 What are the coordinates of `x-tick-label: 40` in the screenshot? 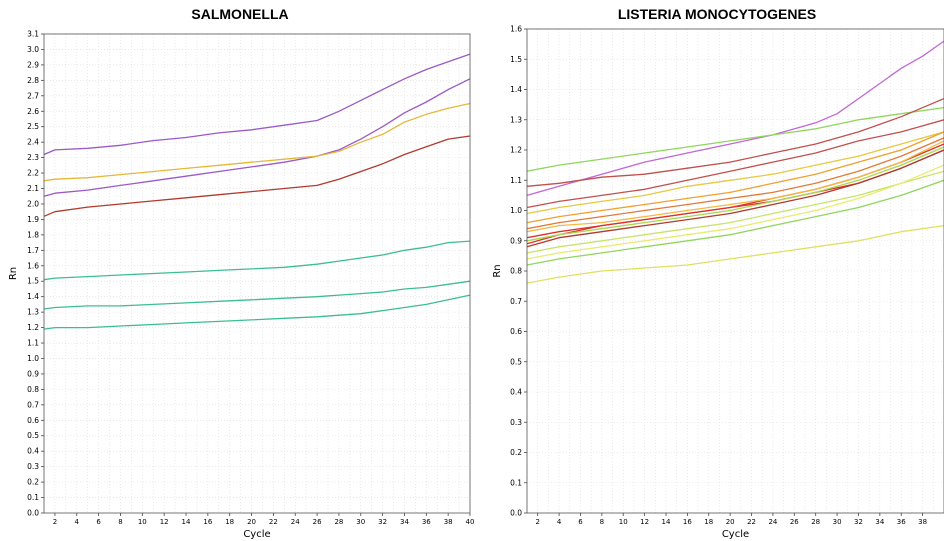 It's located at (470, 522).